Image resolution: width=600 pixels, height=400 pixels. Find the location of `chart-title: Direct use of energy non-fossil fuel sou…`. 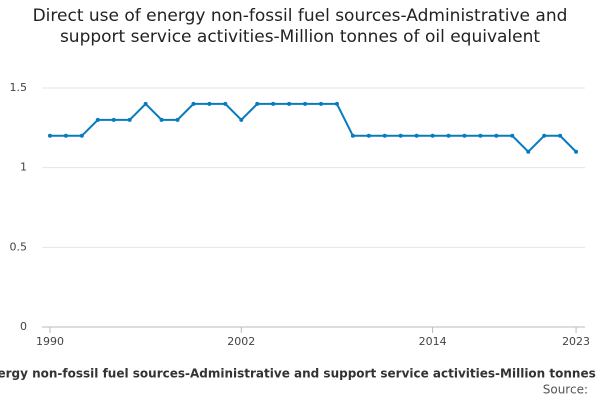

chart-title: Direct use of energy non-fossil fuel sou… is located at coordinates (300, 26).